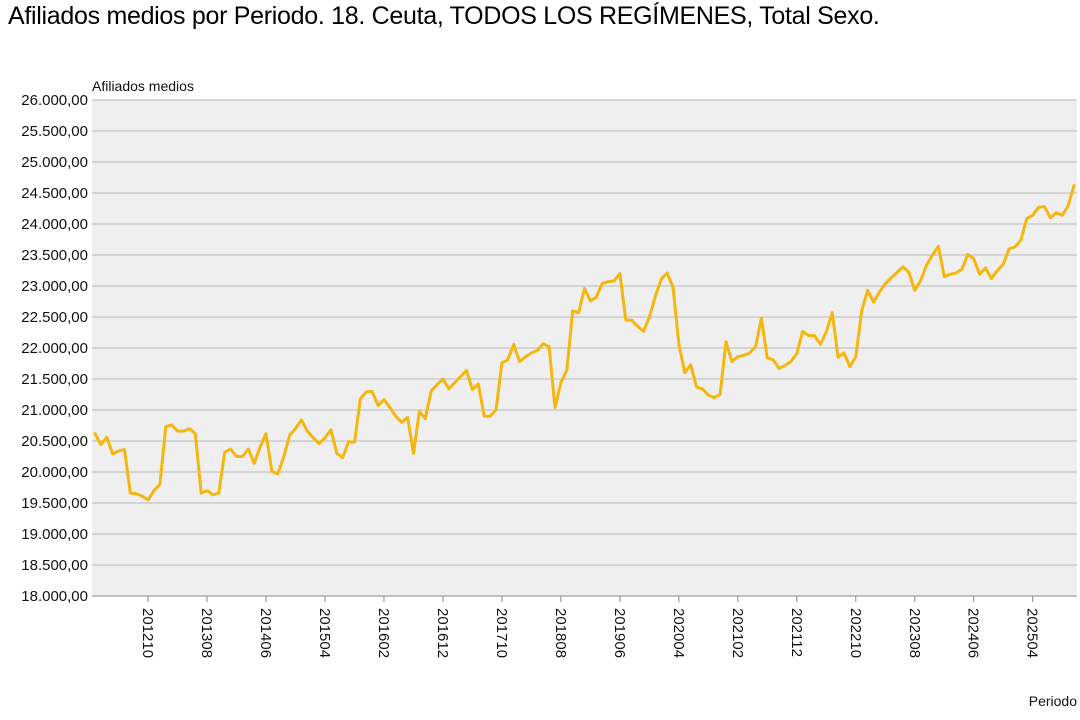 This screenshot has height=720, width=1080. Describe the element at coordinates (54, 565) in the screenshot. I see `y-tick-label: 18.500,00` at that location.